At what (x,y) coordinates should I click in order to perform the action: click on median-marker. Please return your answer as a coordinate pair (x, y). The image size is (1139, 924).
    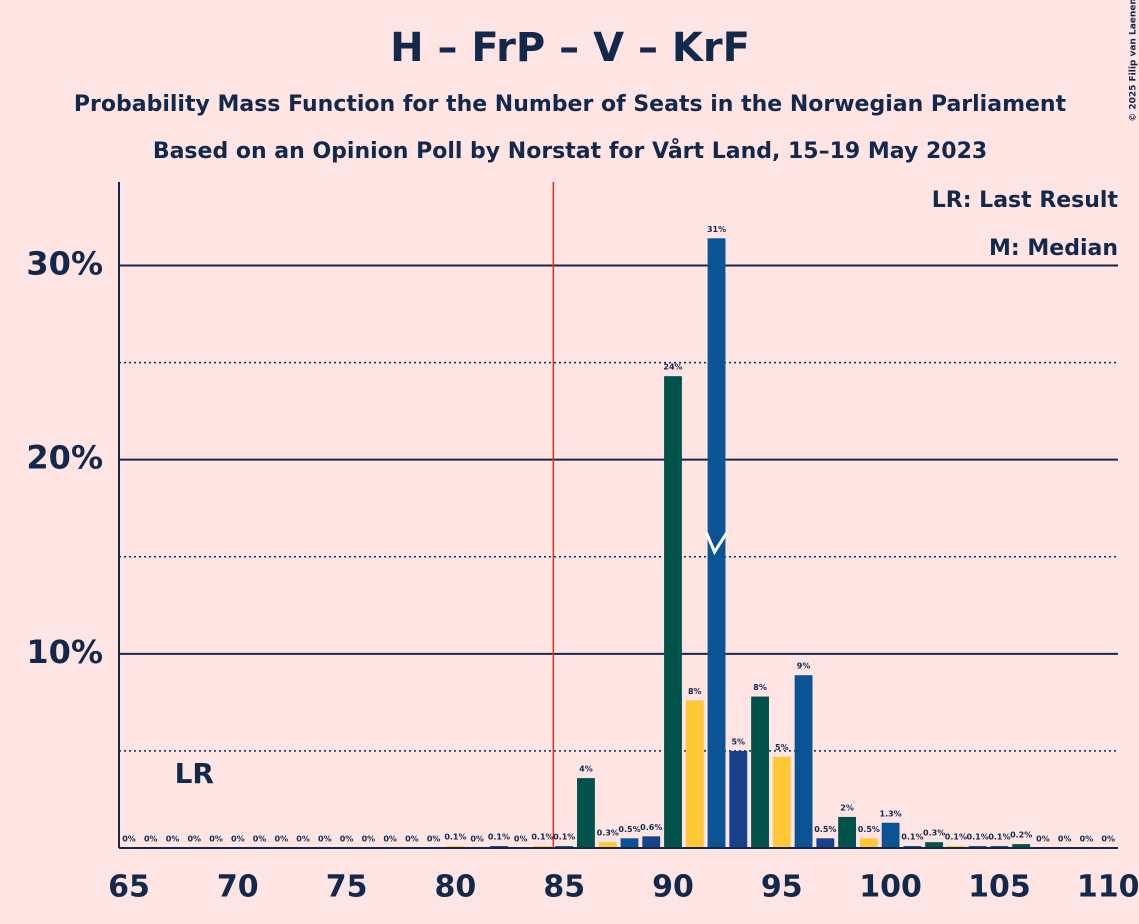
    Looking at the image, I should click on (716, 544).